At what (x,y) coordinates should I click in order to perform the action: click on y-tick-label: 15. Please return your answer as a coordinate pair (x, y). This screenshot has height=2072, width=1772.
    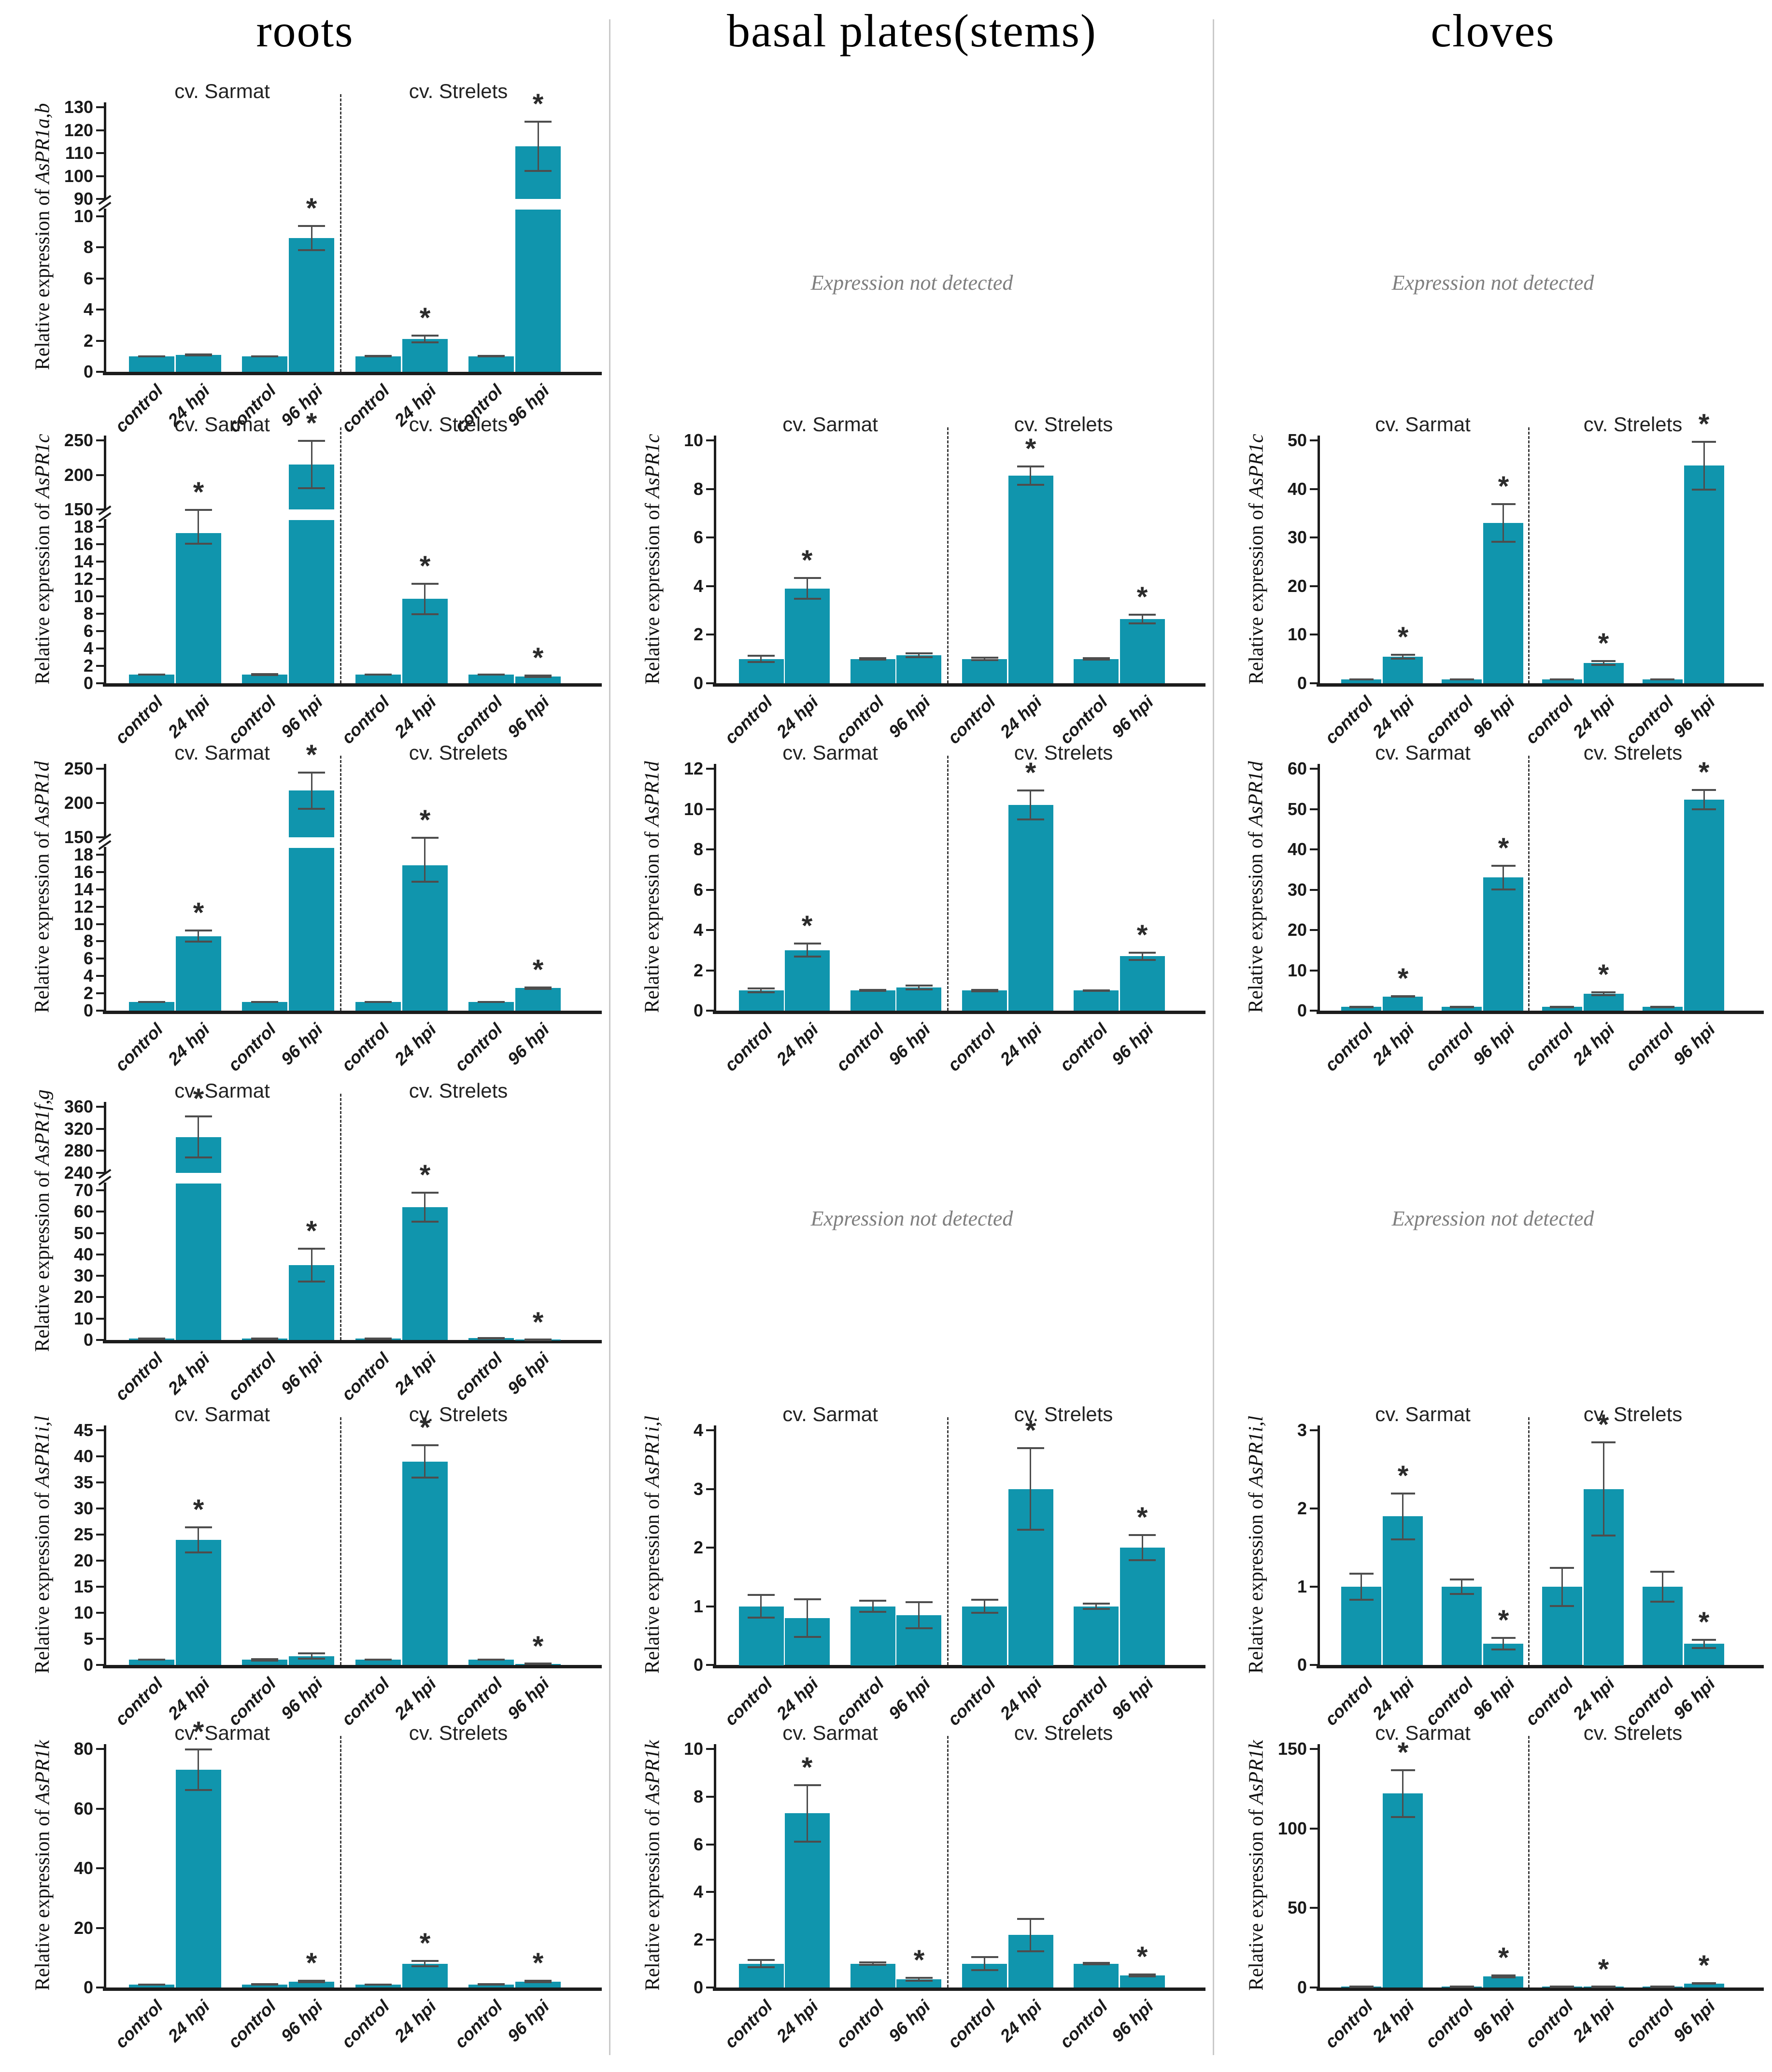
    Looking at the image, I should click on (83, 1586).